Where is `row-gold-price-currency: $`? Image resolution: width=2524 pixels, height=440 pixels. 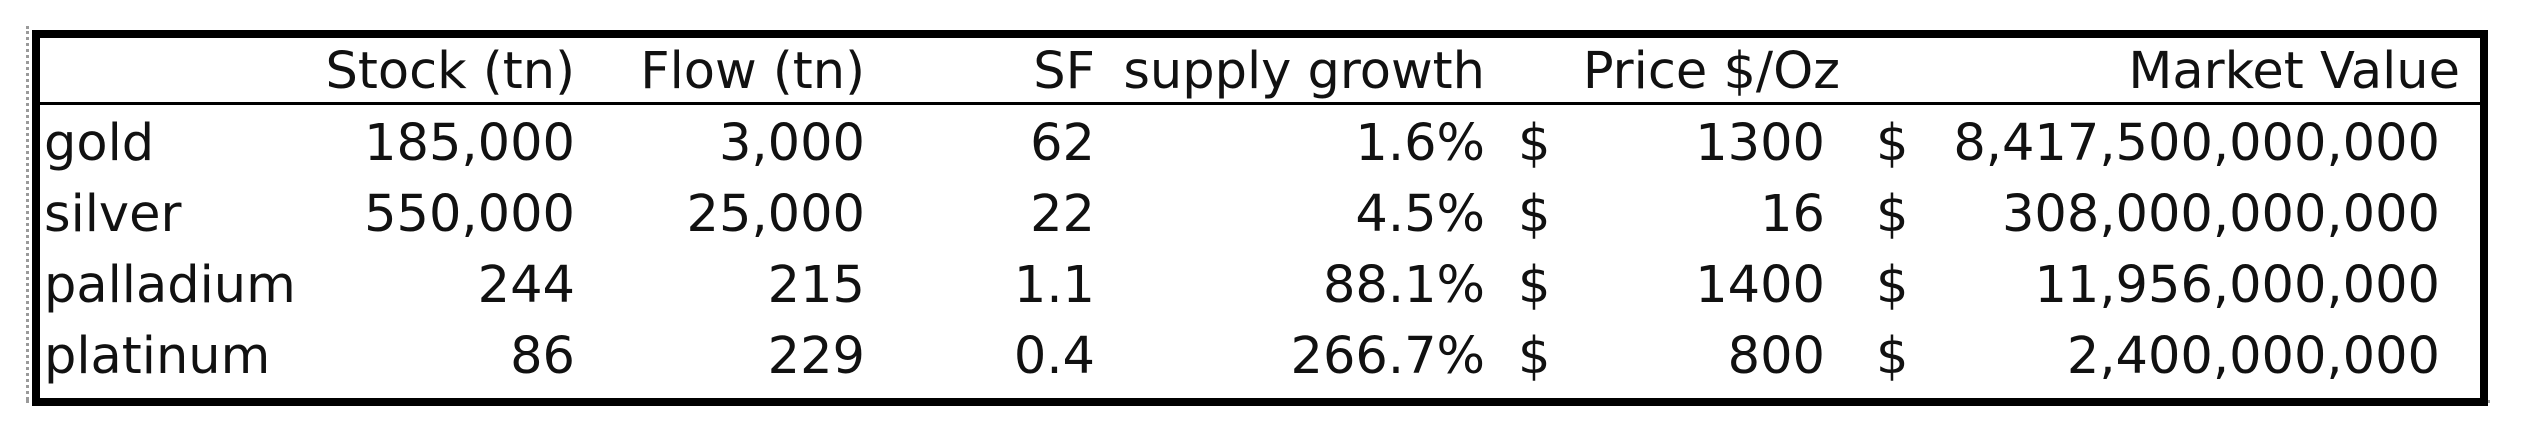
row-gold-price-currency: $ is located at coordinates (1534, 143).